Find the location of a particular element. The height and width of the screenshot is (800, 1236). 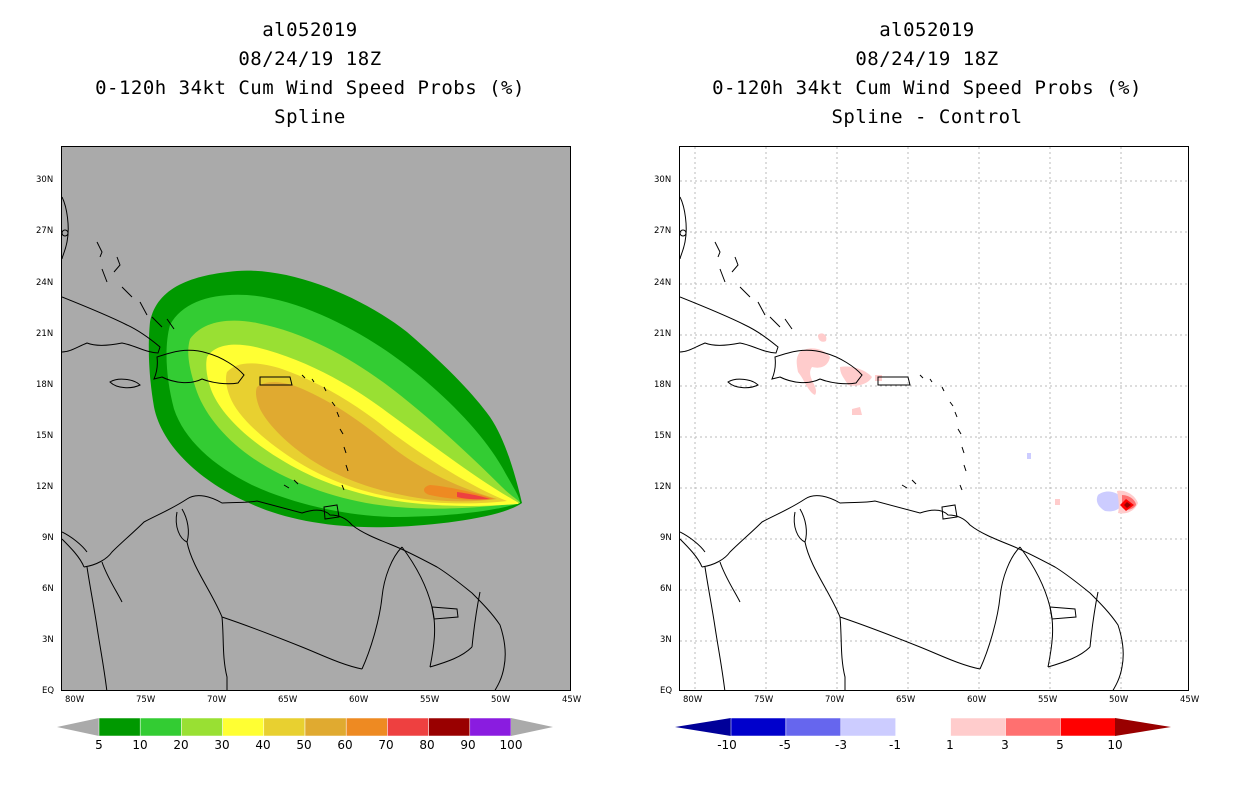

colorbar-label: 90 is located at coordinates (468, 745).